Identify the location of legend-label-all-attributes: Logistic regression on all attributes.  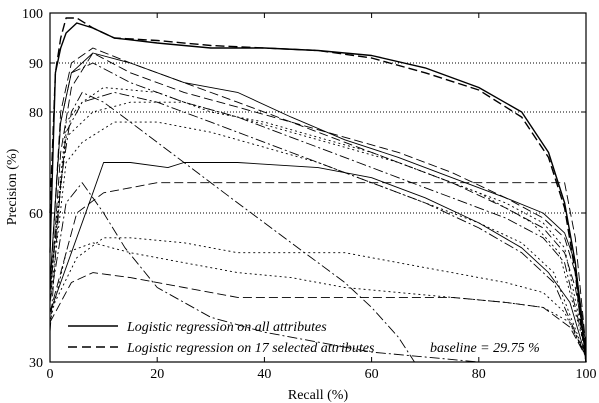
(226, 327).